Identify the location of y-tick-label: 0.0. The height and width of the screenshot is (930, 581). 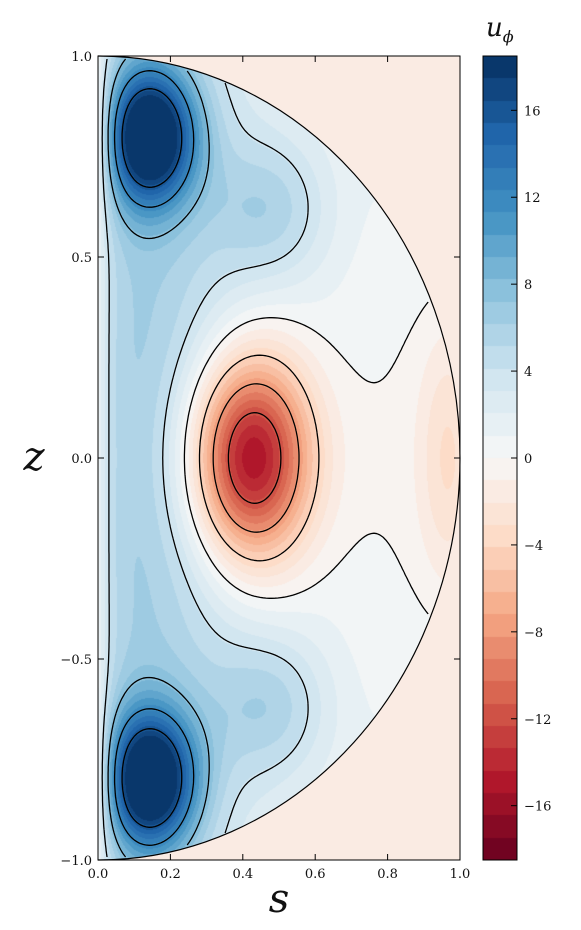
(81, 459).